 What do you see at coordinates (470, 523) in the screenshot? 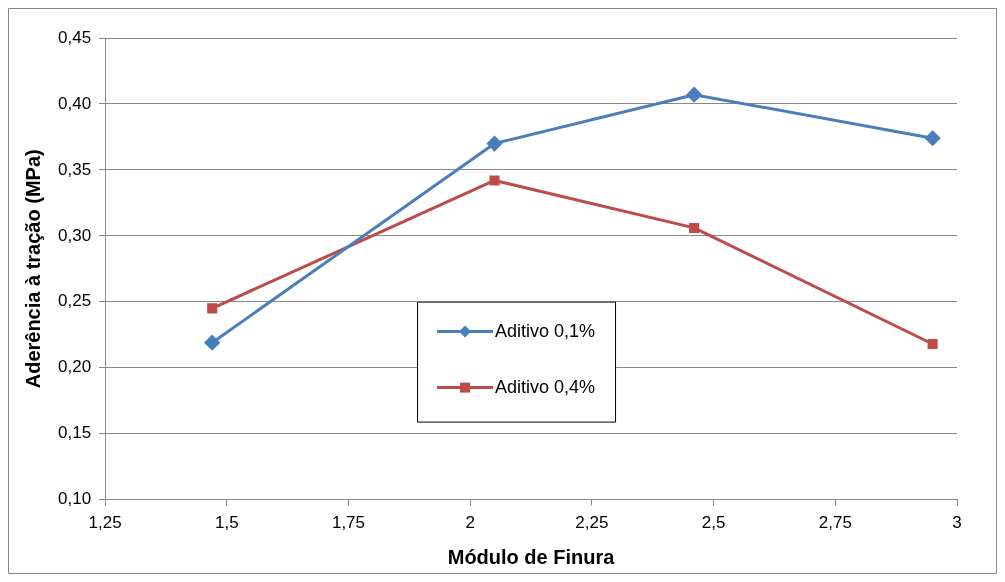
I see `x-tick-label: 2` at bounding box center [470, 523].